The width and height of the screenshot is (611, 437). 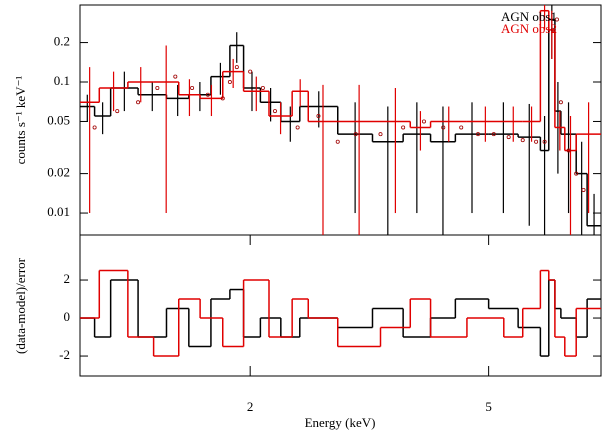 I want to click on y-tick-label: 0.01, so click(x=58, y=211).